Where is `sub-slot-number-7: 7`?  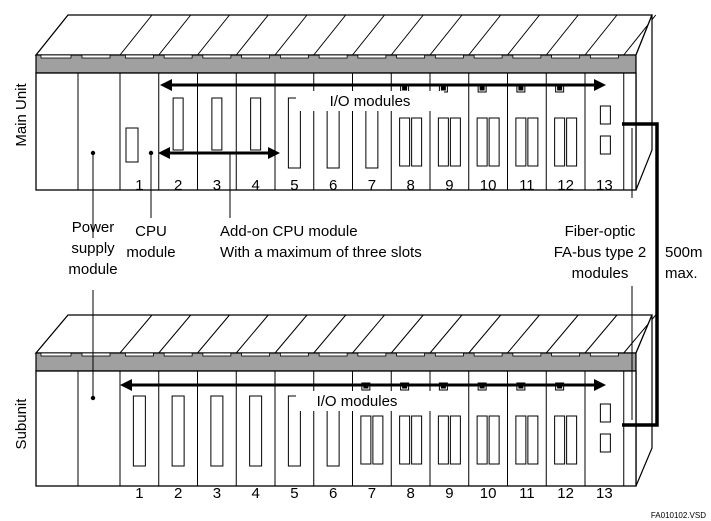
sub-slot-number-7: 7 is located at coordinates (372, 493).